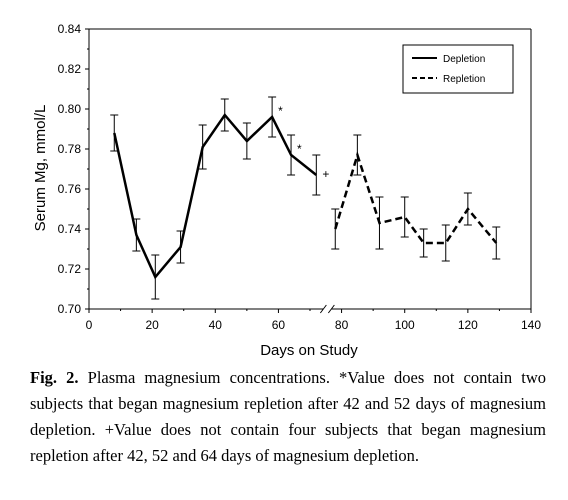 Image resolution: width=568 pixels, height=500 pixels. I want to click on series-repletion, so click(416, 198).